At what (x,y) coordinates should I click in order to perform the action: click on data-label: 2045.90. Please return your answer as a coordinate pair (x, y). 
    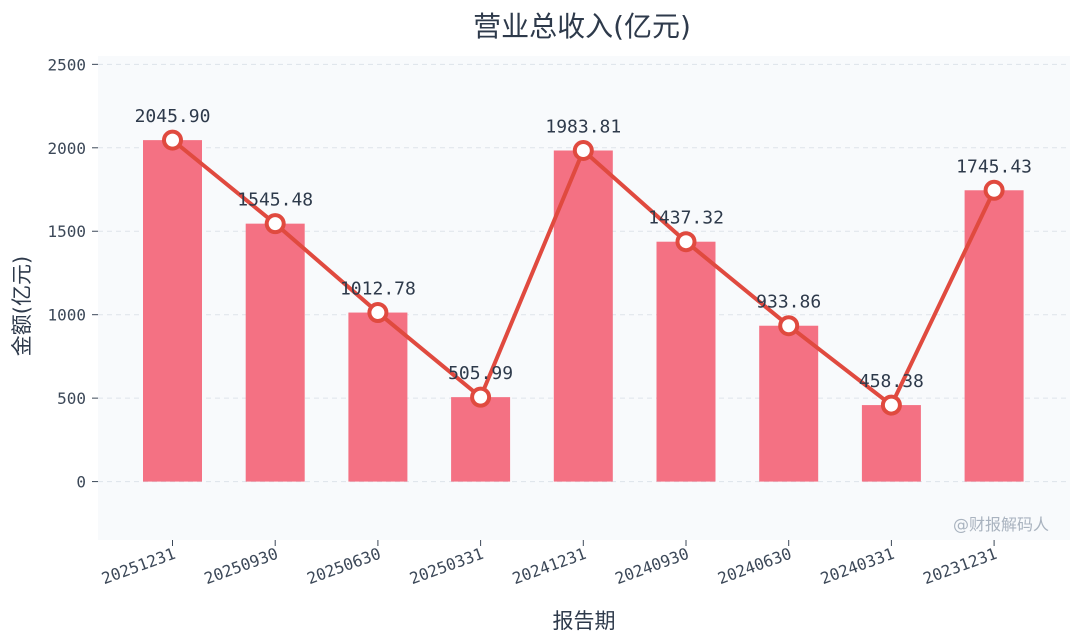
    Looking at the image, I should click on (173, 116).